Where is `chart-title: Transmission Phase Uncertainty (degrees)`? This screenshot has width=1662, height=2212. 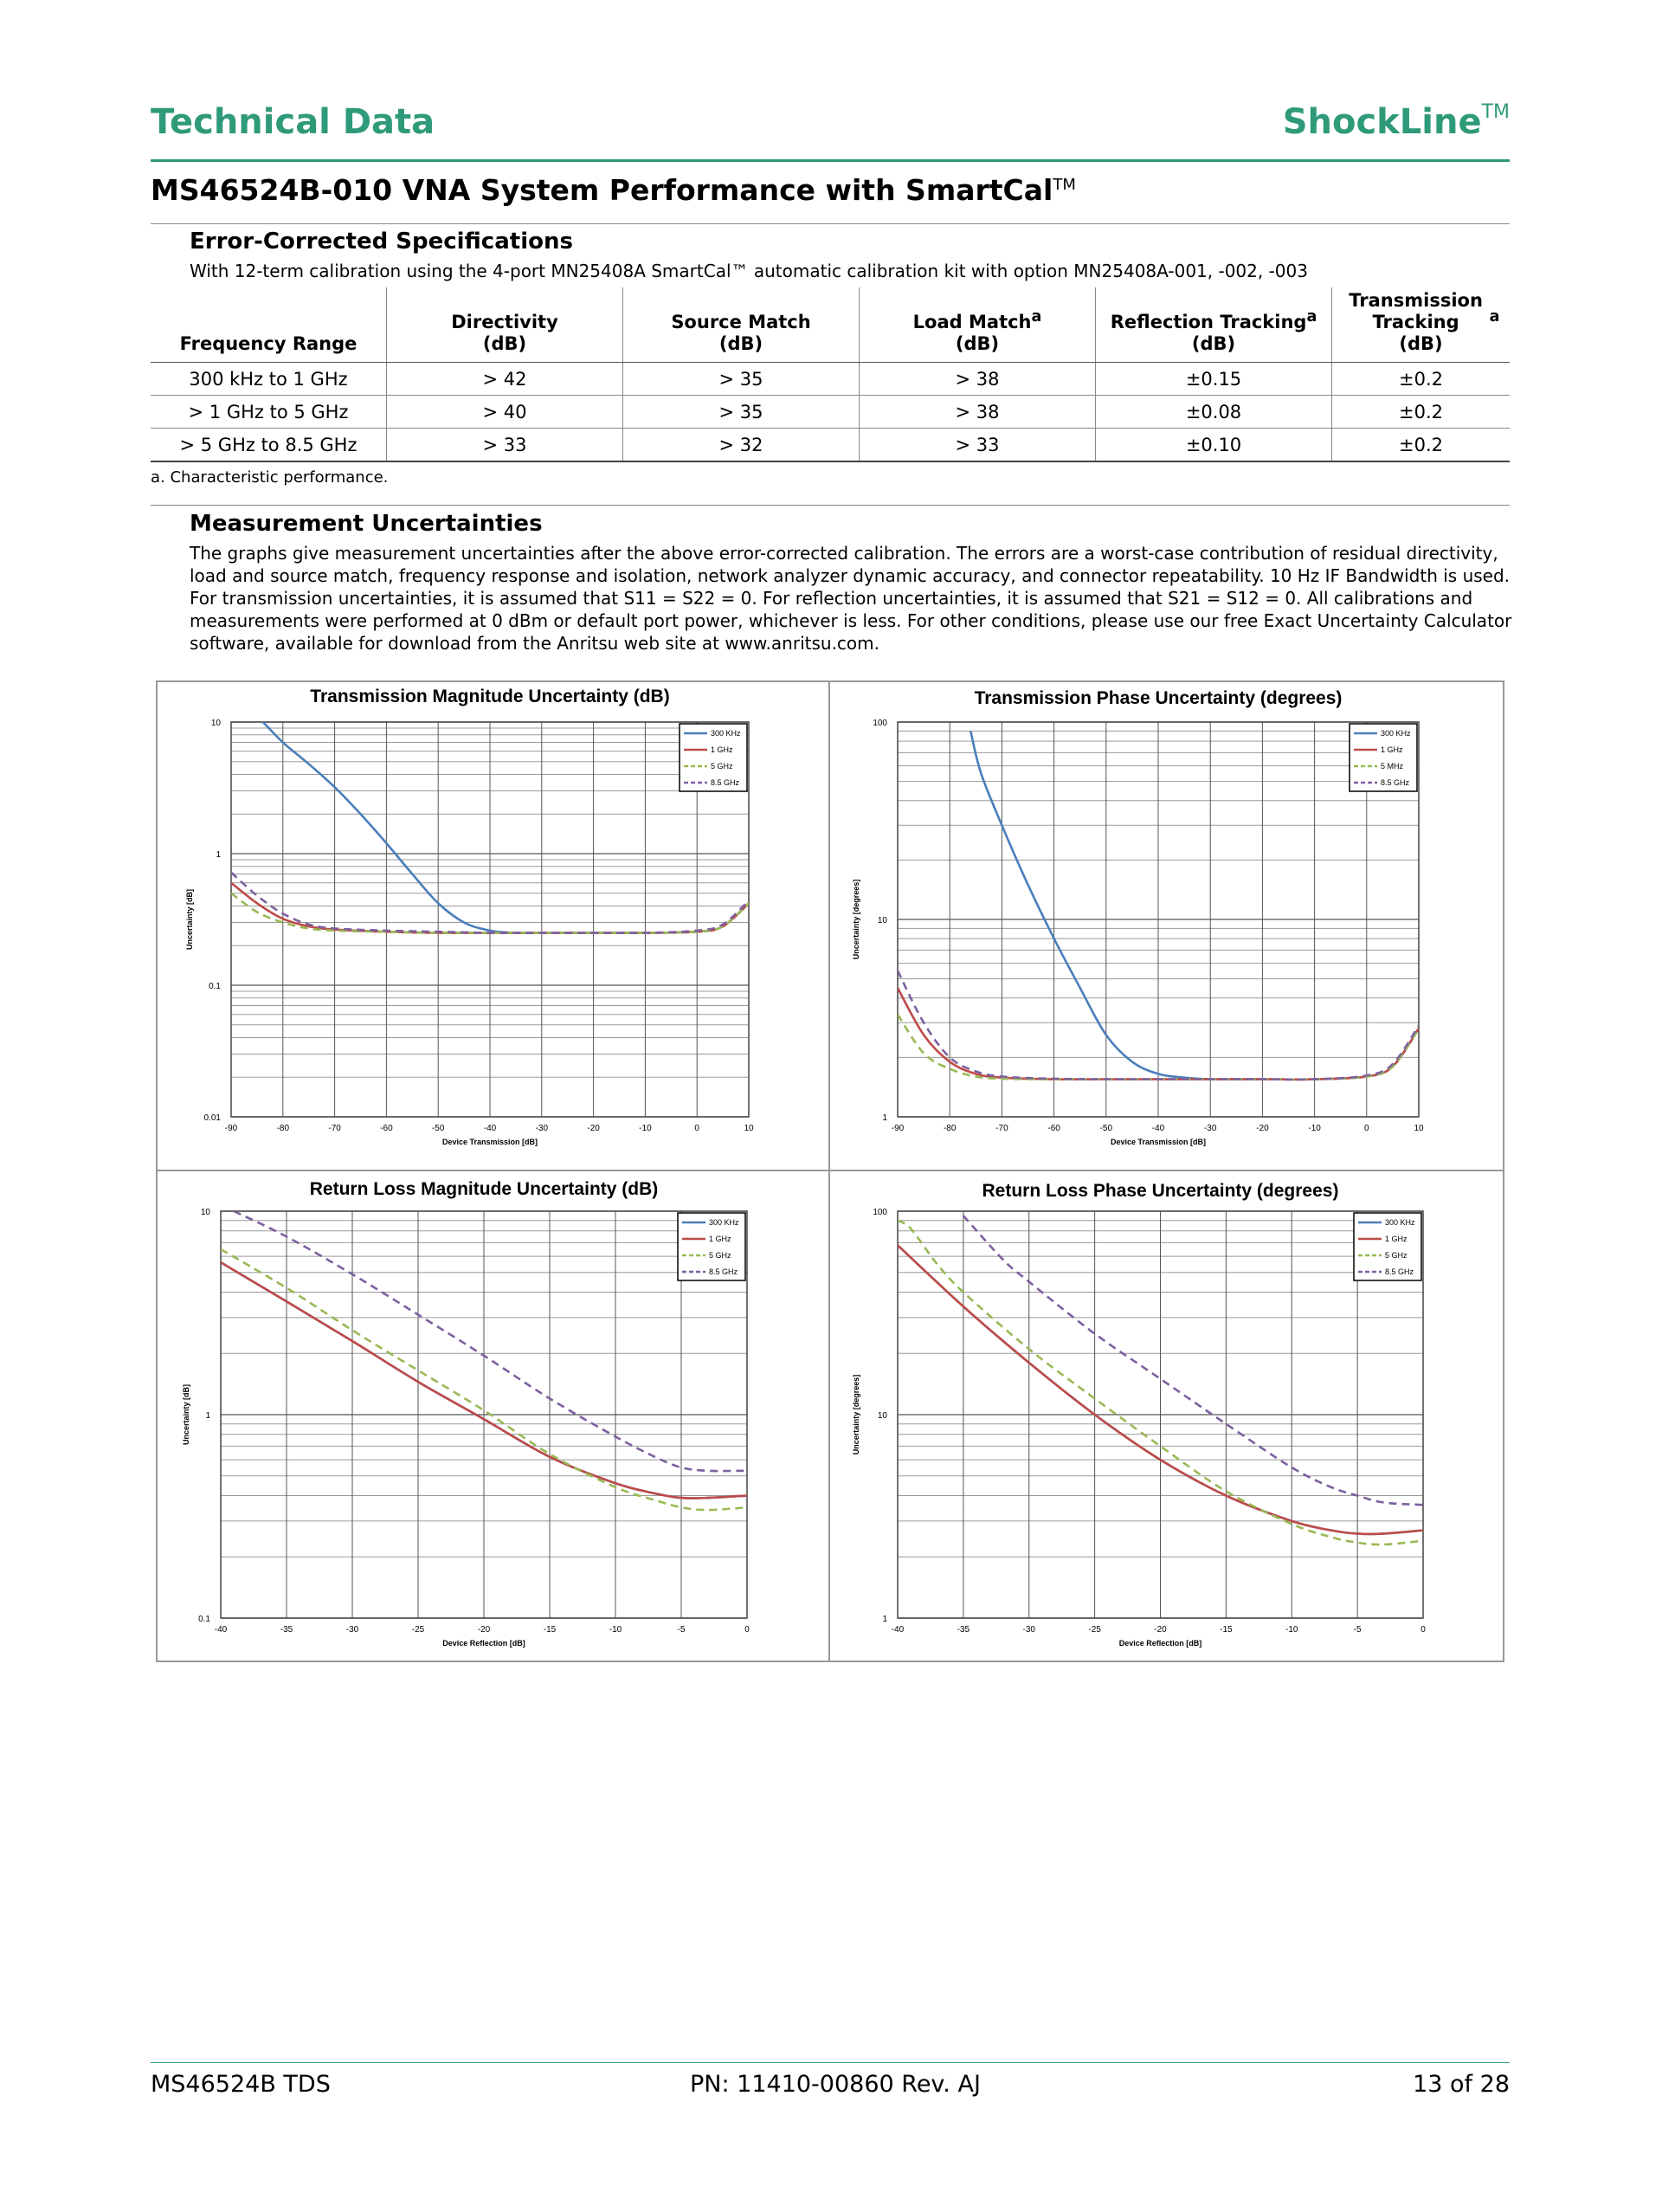
chart-title: Transmission Phase Uncertainty (degrees) is located at coordinates (1159, 698).